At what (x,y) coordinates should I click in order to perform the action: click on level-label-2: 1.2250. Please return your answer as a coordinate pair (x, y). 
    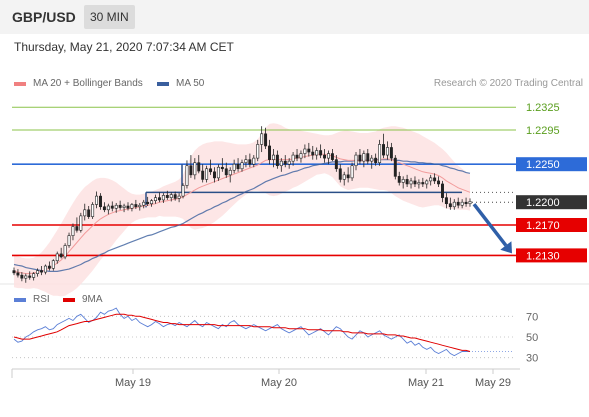
    Looking at the image, I should click on (543, 165).